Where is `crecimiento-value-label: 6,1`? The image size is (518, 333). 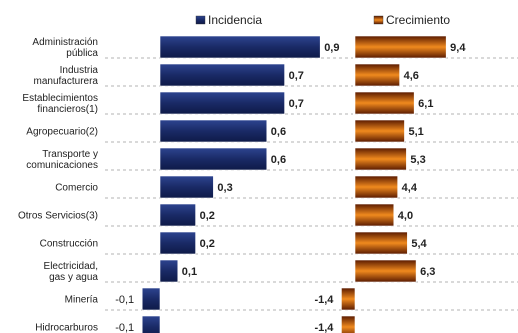
crecimiento-value-label: 6,1 is located at coordinates (425, 104).